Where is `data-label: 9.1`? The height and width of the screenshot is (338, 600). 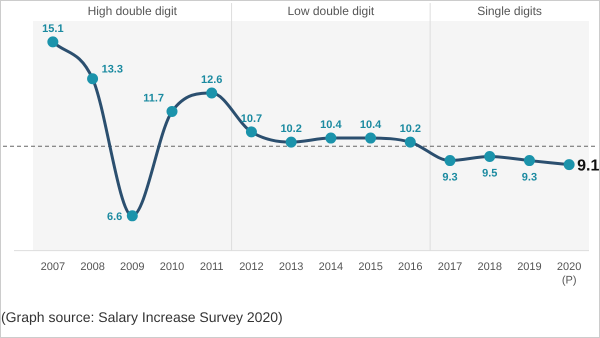
data-label: 9.1 is located at coordinates (588, 166).